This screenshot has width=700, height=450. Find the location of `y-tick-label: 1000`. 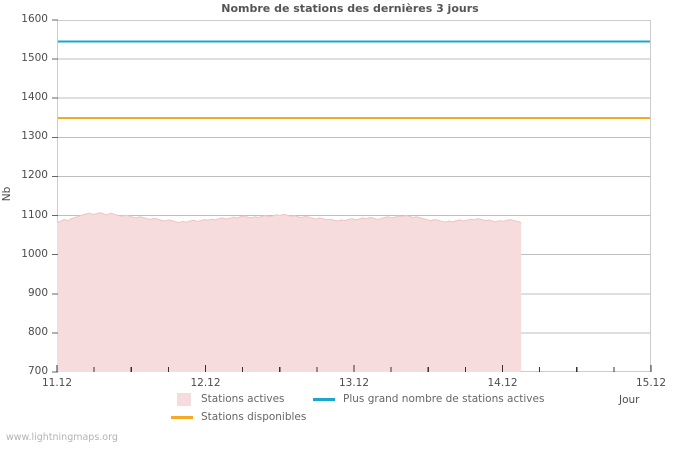

y-tick-label: 1000 is located at coordinates (34, 253).